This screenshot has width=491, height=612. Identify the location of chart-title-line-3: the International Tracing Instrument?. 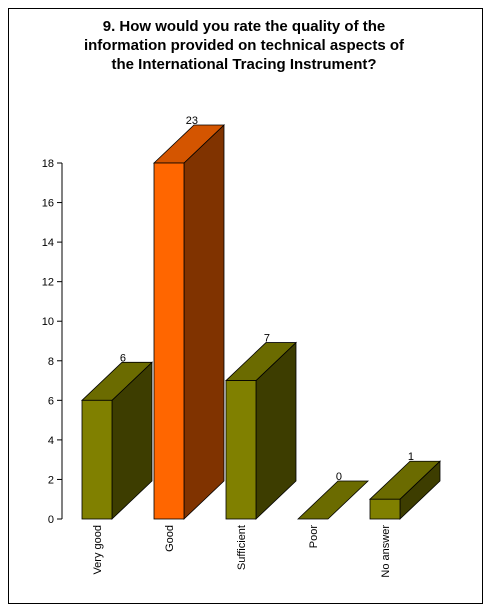
(244, 64).